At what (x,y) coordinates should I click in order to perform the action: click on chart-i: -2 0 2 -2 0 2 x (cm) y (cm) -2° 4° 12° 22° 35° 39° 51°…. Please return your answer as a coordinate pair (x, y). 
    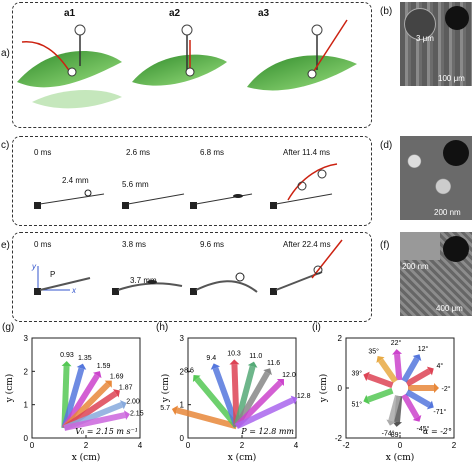
    Looking at the image, I should click on (387, 398).